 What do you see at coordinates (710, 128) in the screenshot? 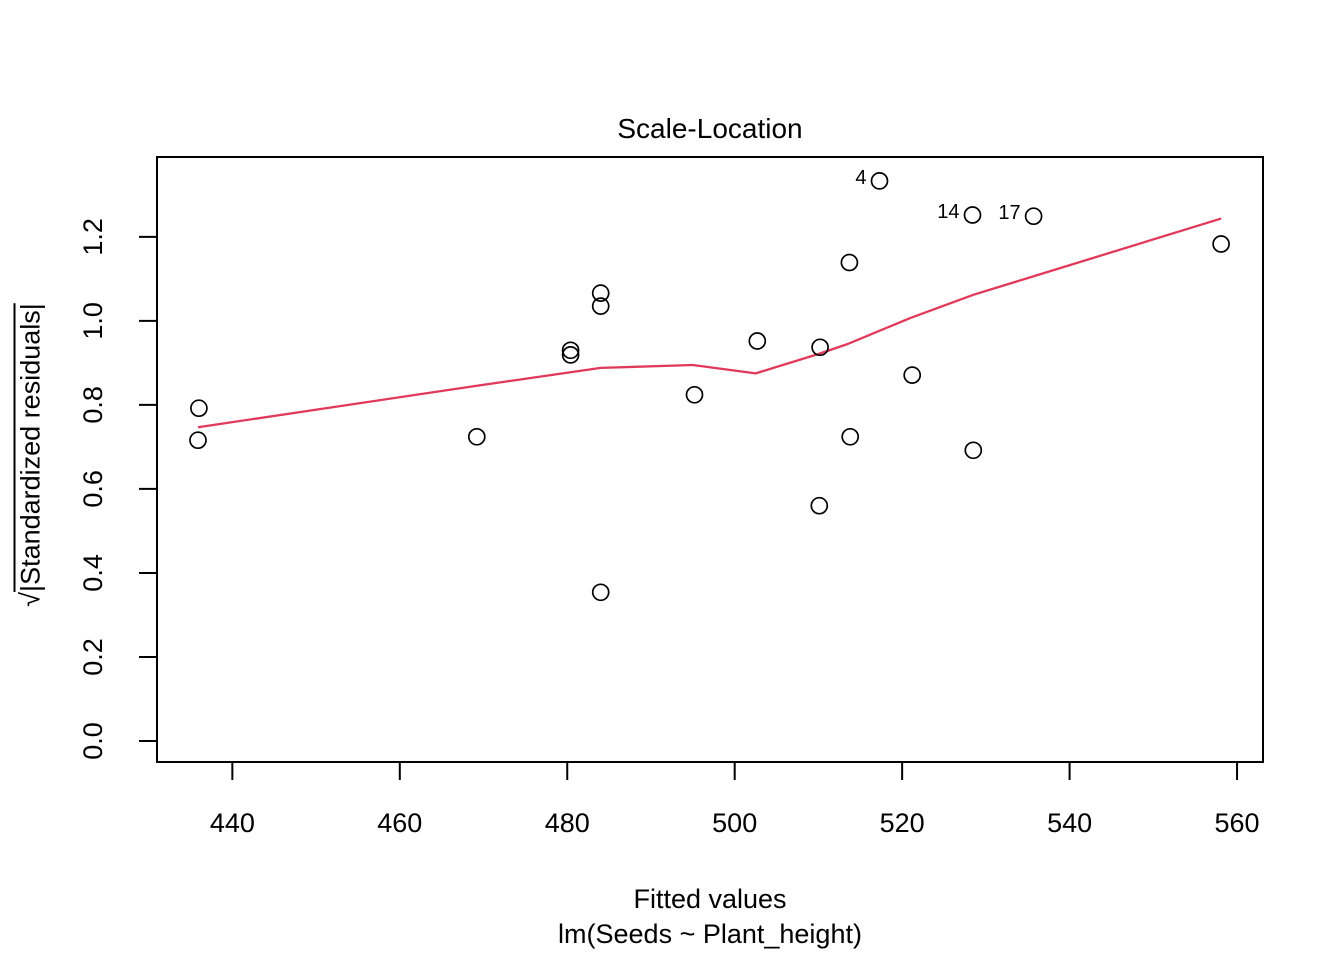
I see `chart-title: Scale-Location` at bounding box center [710, 128].